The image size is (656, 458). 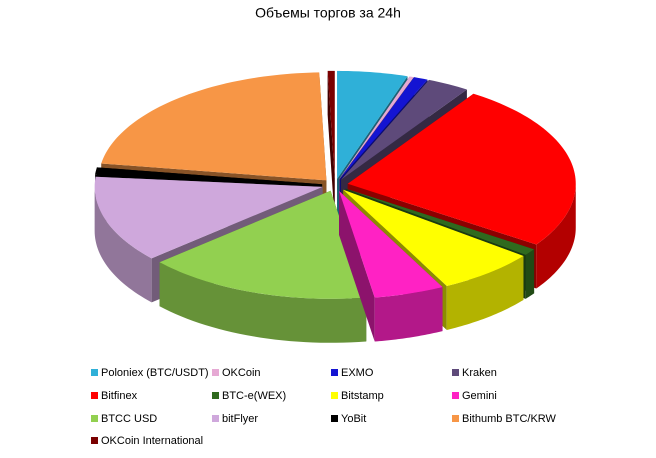 What do you see at coordinates (362, 396) in the screenshot?
I see `legend-label: Bitstamp` at bounding box center [362, 396].